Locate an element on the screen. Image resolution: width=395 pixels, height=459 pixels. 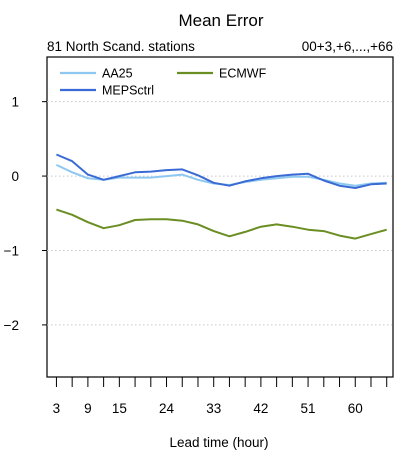
legend: AA25 MEPSctrl ECMWF is located at coordinates (163, 82).